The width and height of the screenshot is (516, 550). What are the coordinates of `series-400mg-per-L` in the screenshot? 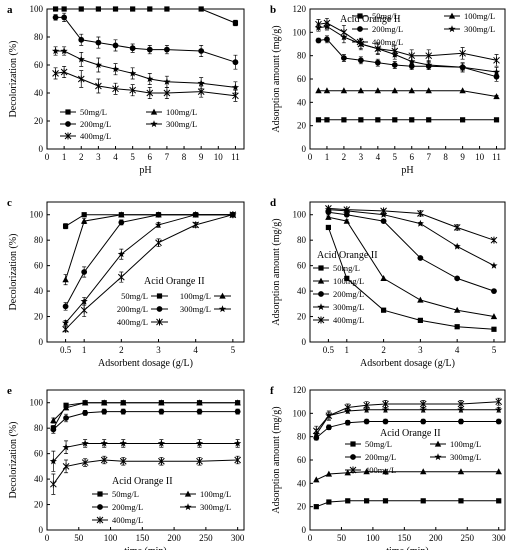 It's located at (145, 84).